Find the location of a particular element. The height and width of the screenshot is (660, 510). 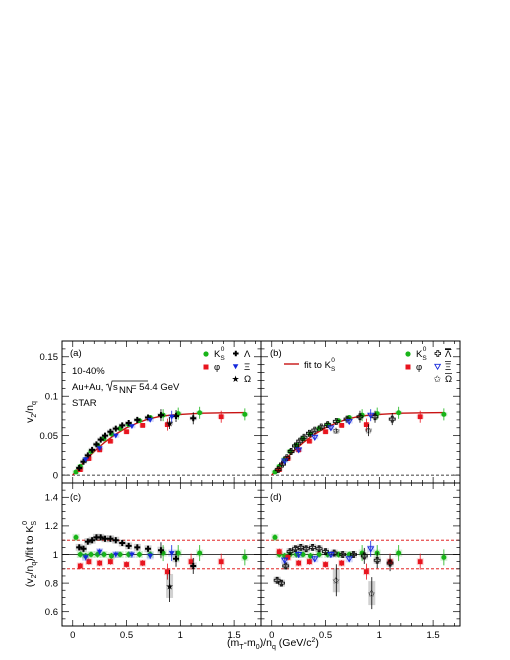

legend-a-omega-marker: ★ is located at coordinates (236, 379).